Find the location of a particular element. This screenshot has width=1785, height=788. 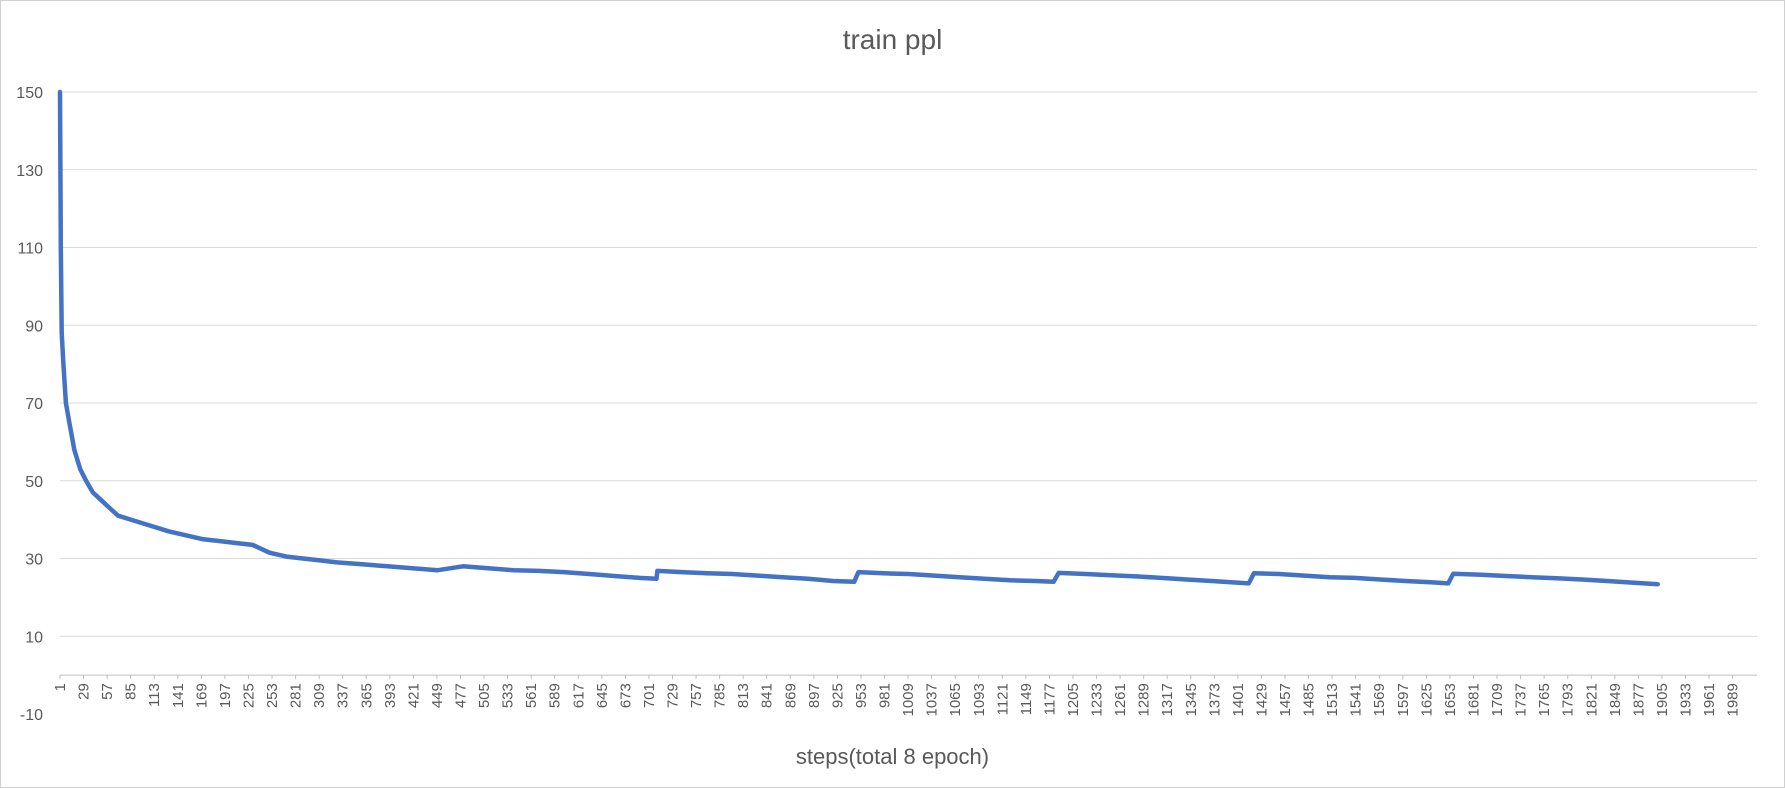

chart-title: train ppl is located at coordinates (892, 39).